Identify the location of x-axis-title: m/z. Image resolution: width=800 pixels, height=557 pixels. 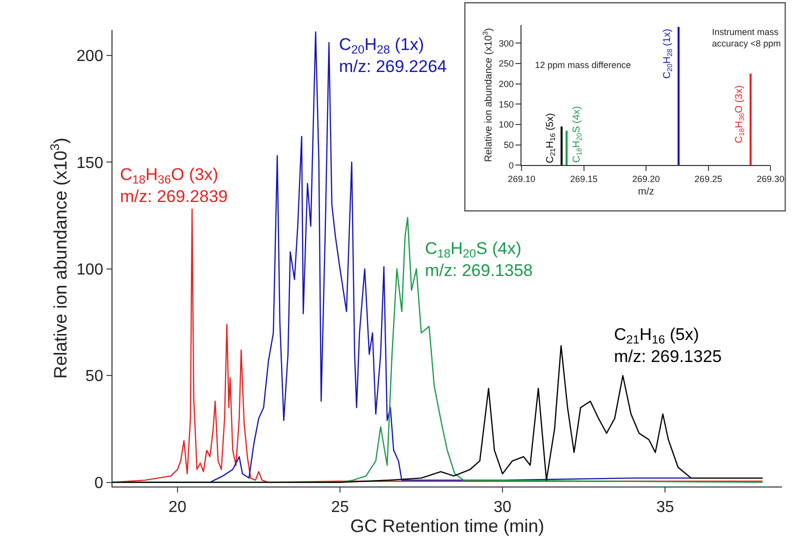
(646, 192).